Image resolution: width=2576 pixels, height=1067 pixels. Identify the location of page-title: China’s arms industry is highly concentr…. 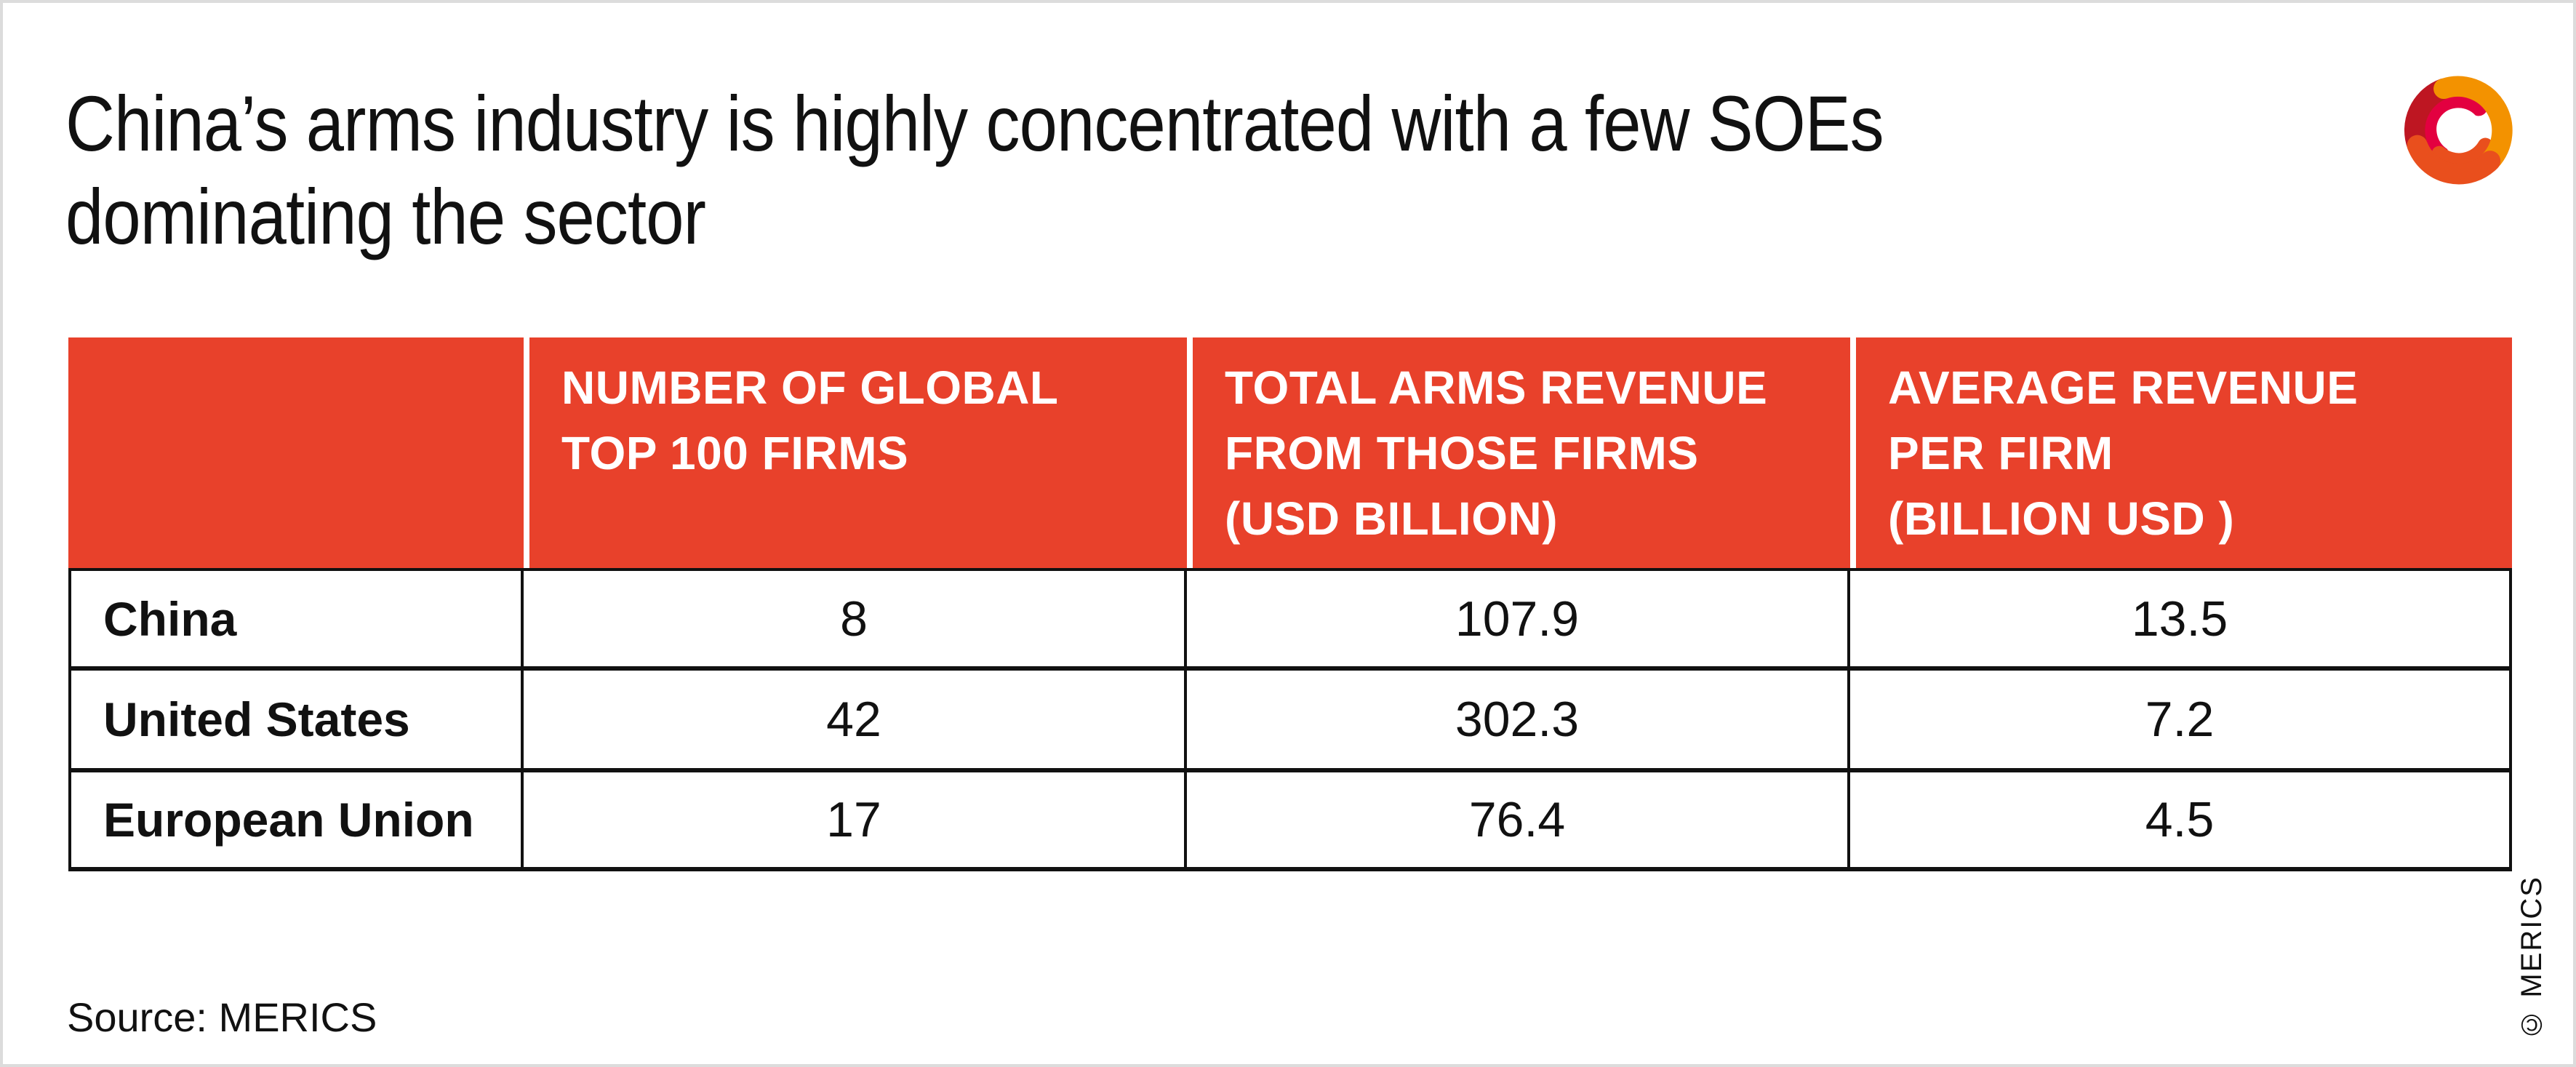
(974, 169).